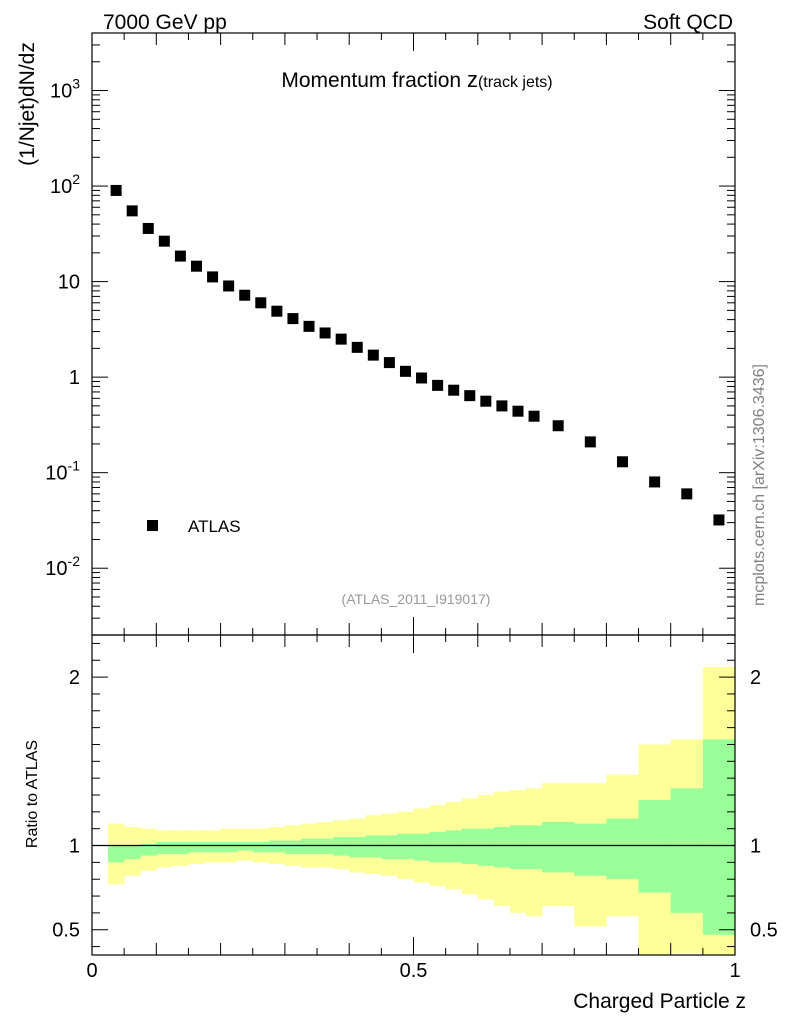 The height and width of the screenshot is (1024, 786). Describe the element at coordinates (165, 22) in the screenshot. I see `energy-label: 7000 GeV pp` at that location.